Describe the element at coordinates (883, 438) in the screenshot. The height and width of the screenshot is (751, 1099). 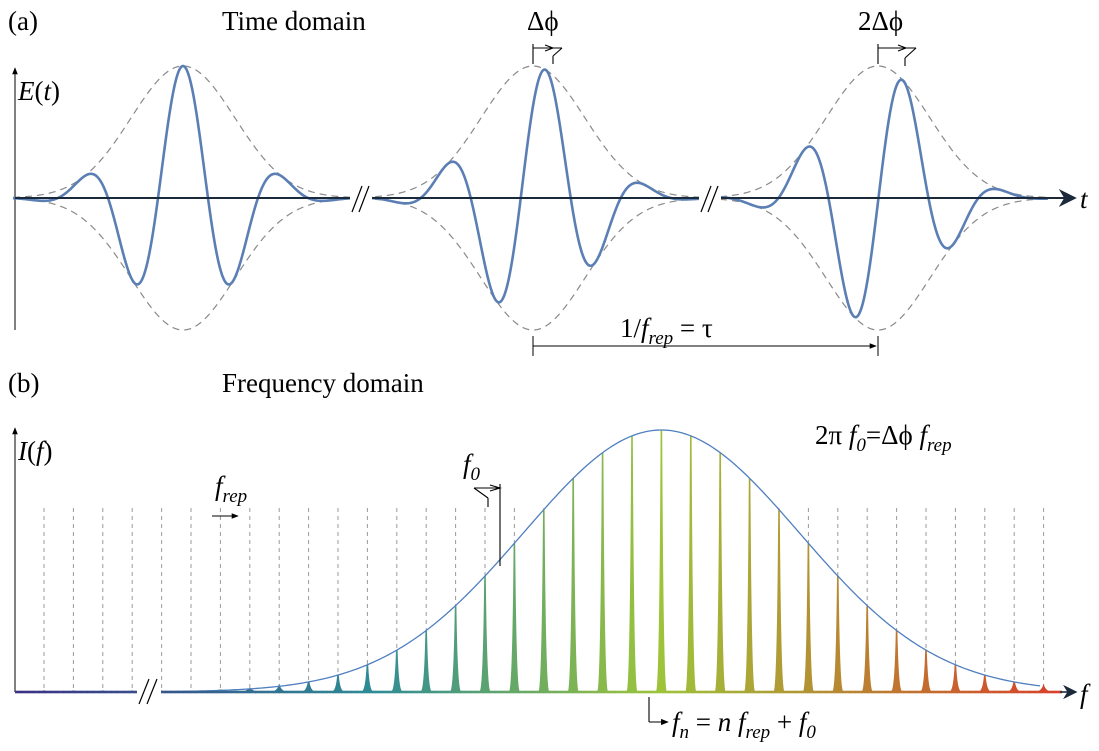
I see `frequency-relation: 2π f0=Δϕ frep` at that location.